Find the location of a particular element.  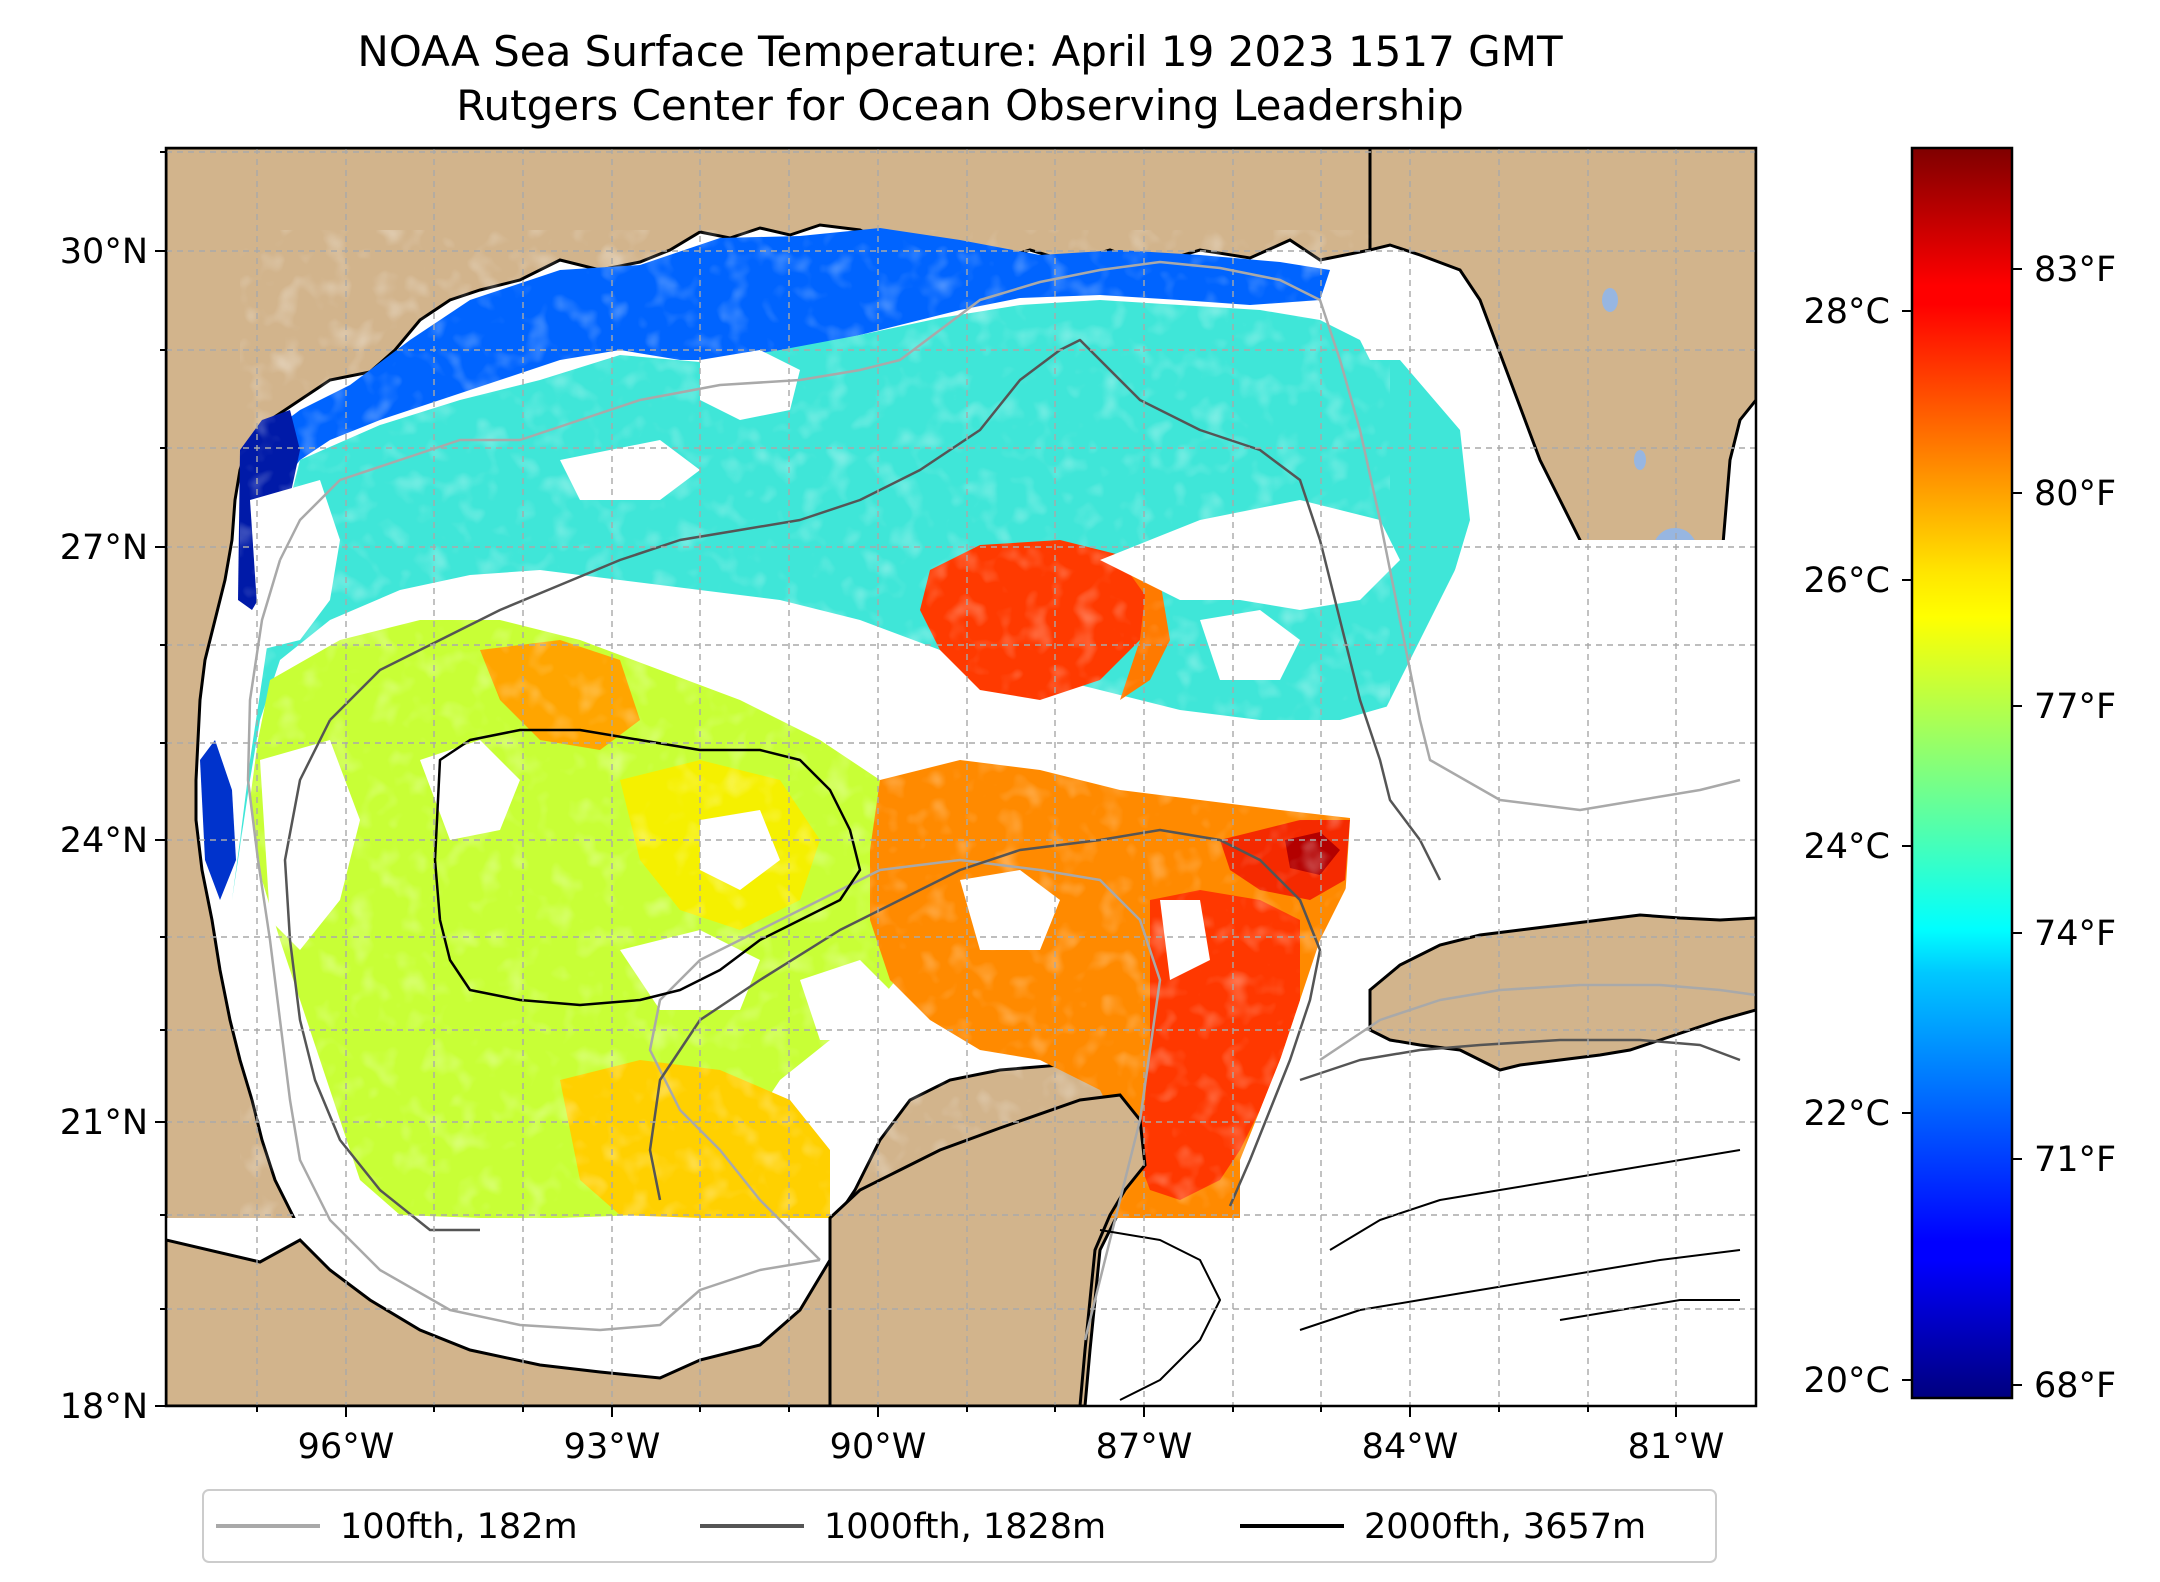

lon-label-93w: 93°W is located at coordinates (612, 1447).